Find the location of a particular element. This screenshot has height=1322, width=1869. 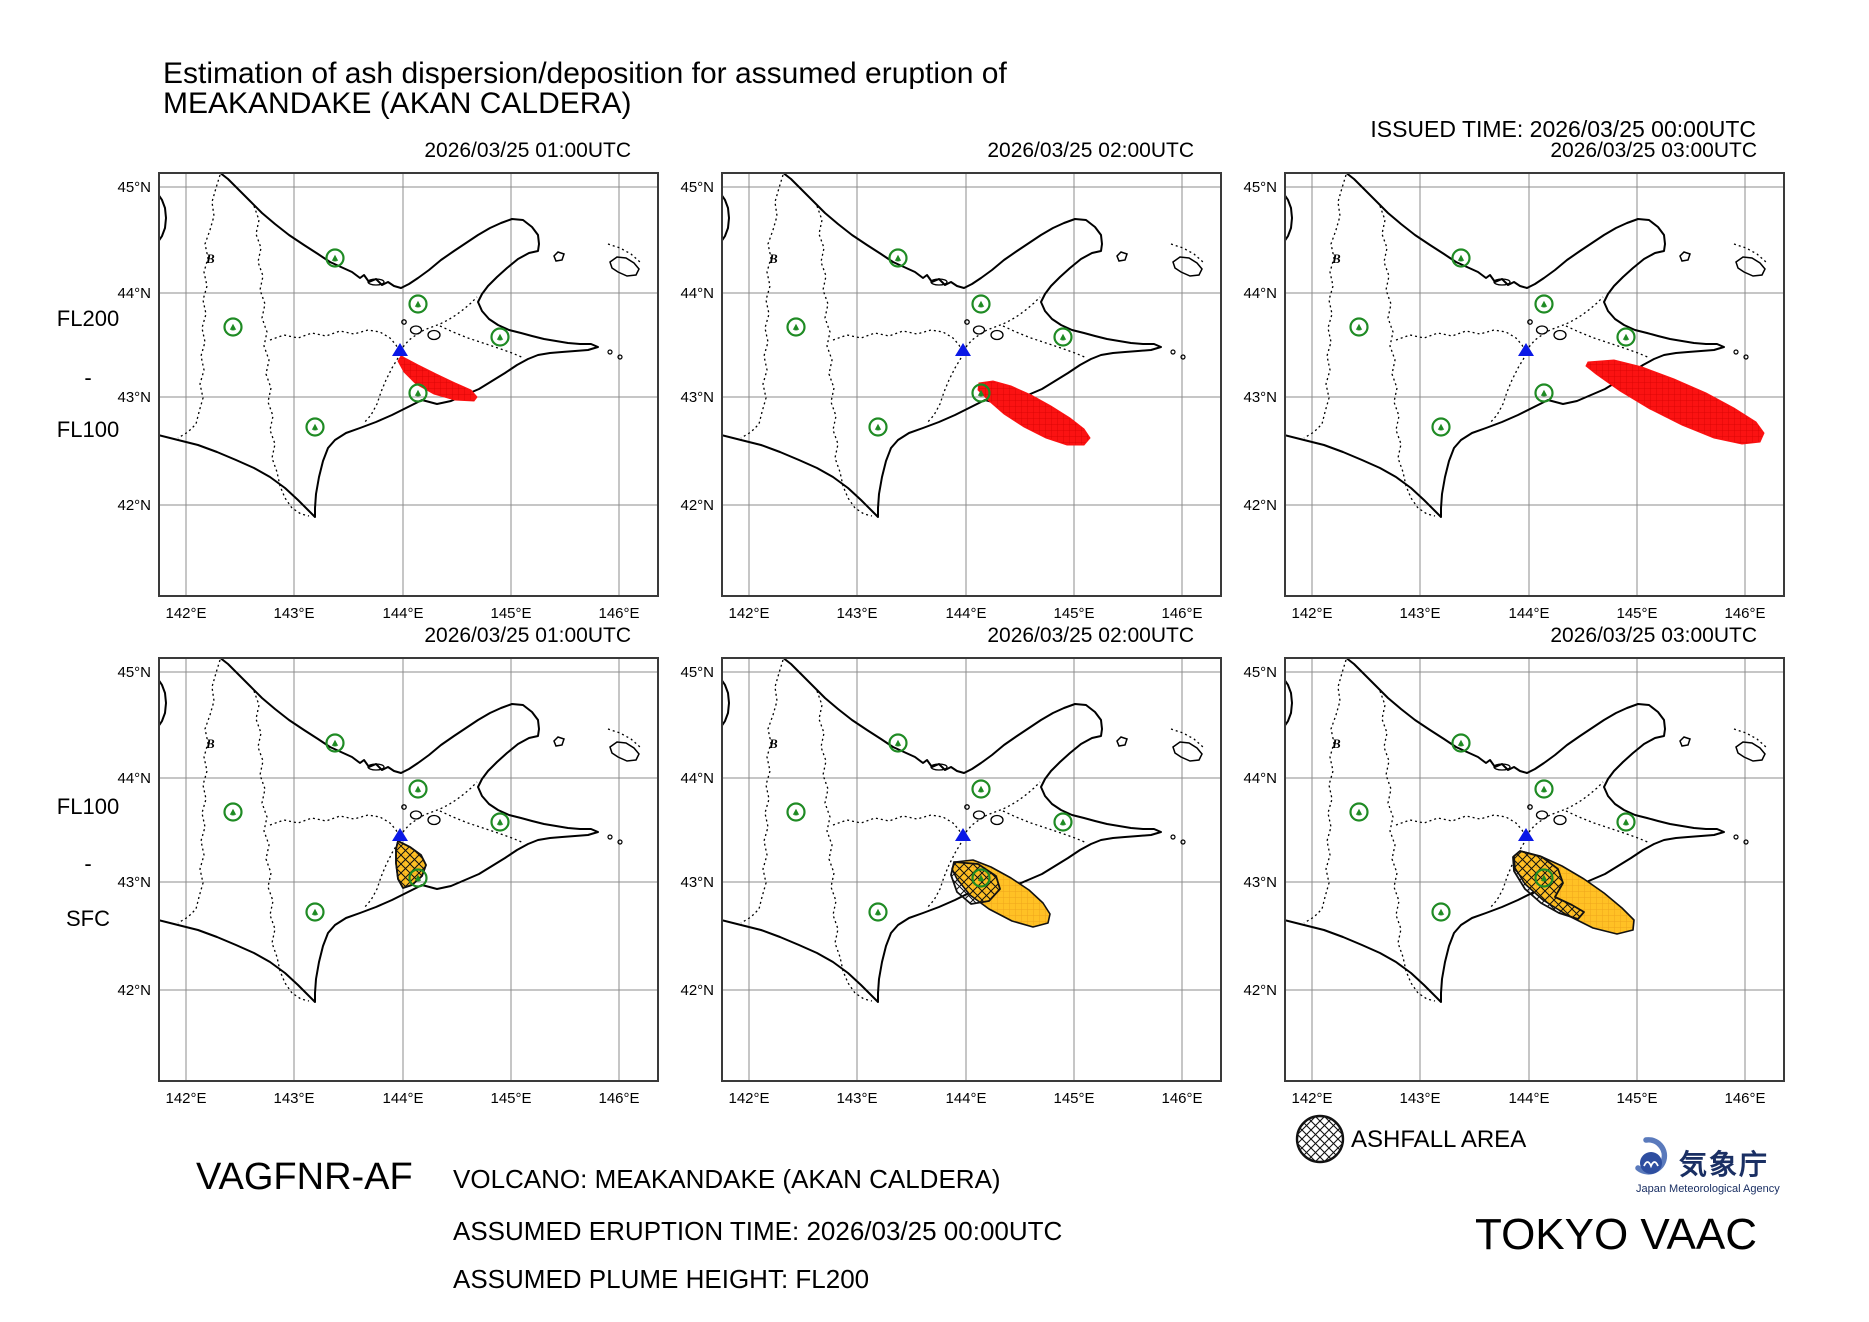

jma-logo-icon is located at coordinates (1651, 1156).